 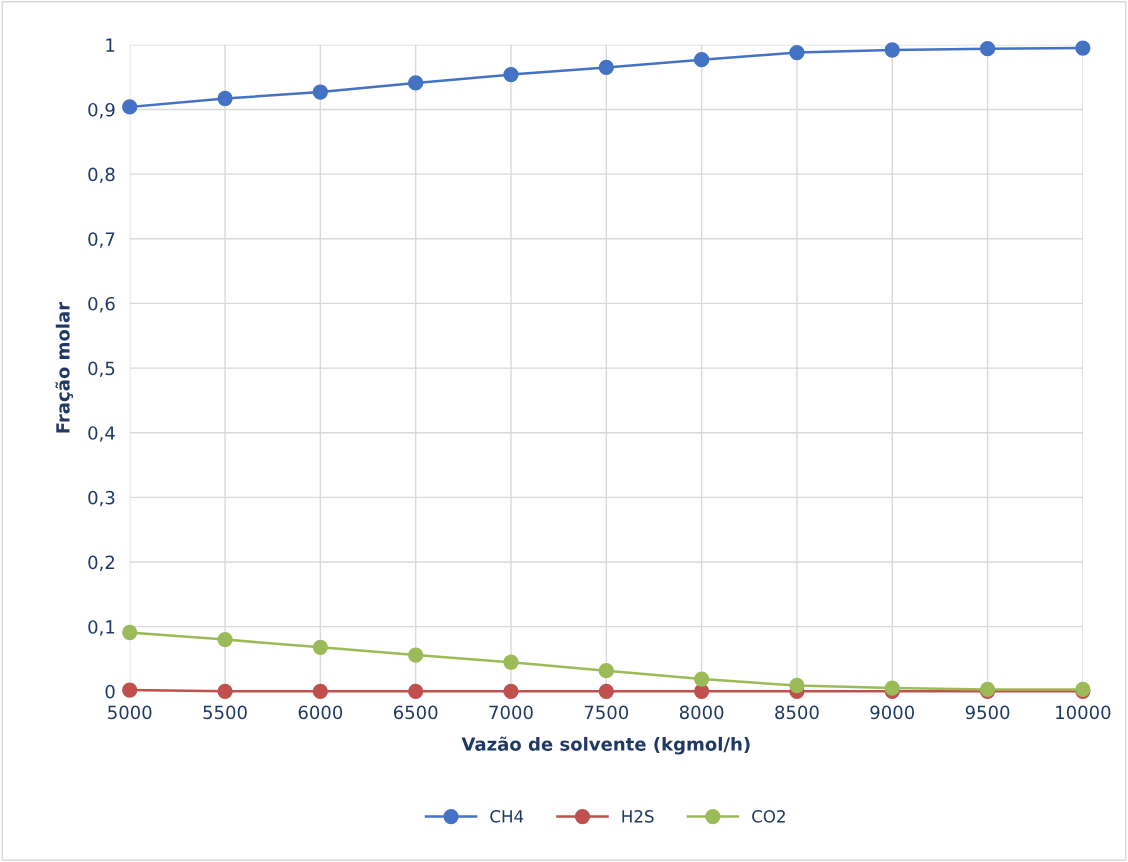 I want to click on y-tick-label: 0,7, so click(x=101, y=240).